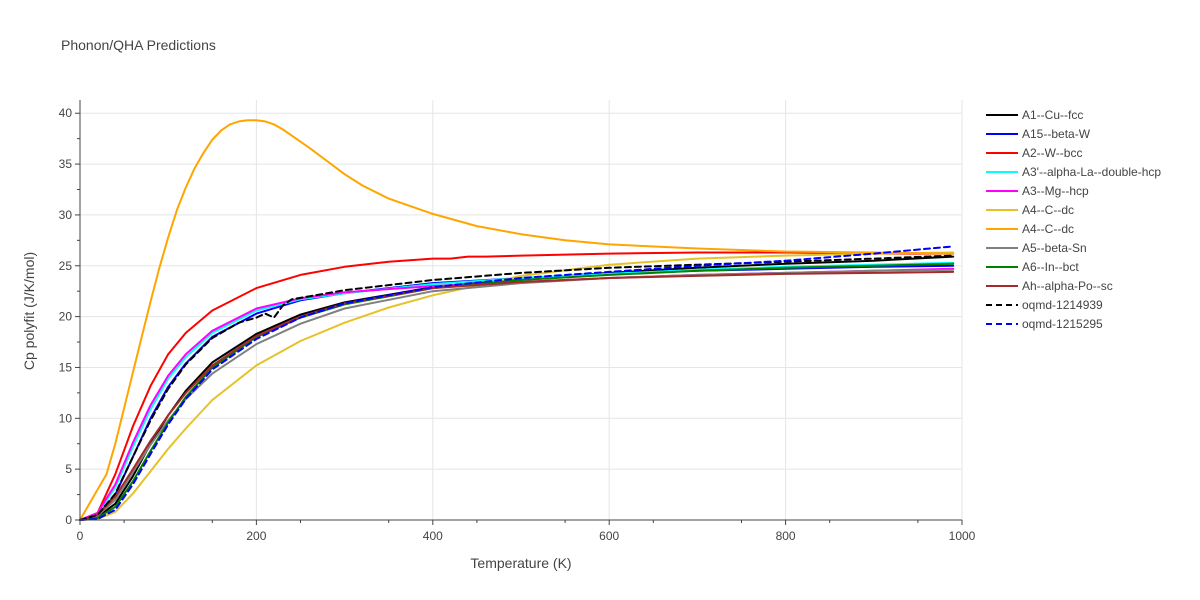  I want to click on x-tick-label: 1000, so click(962, 536).